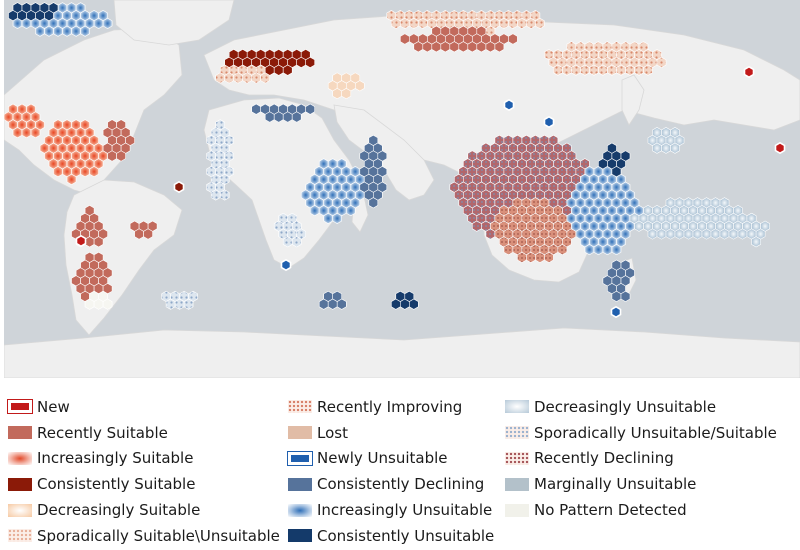  I want to click on legend-label: Newly Unsuitable, so click(382, 458).